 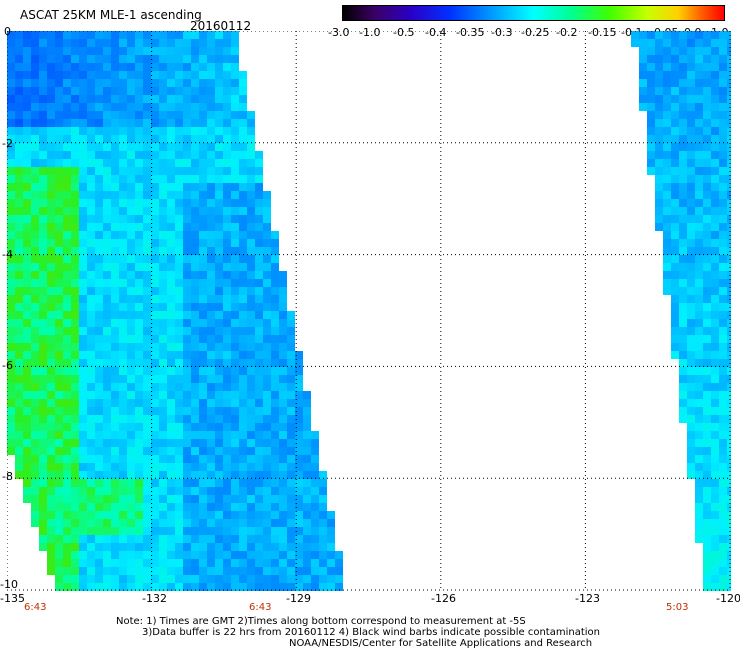 I want to click on colorbar-label: -3.0, so click(x=339, y=32).